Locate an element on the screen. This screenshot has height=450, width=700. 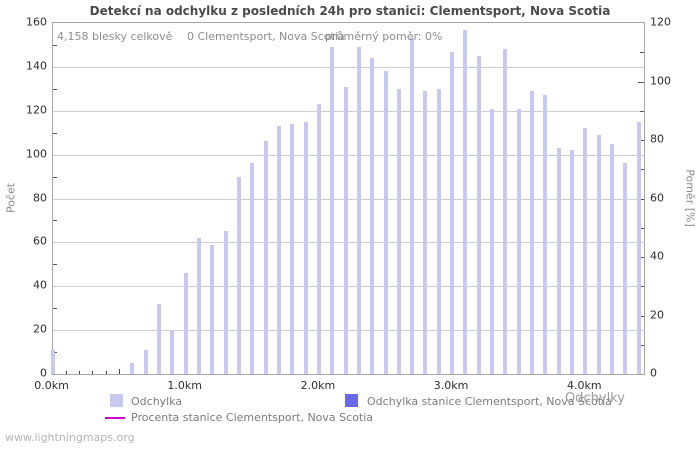
y-axis-right-tick-label: 120 is located at coordinates (660, 22).